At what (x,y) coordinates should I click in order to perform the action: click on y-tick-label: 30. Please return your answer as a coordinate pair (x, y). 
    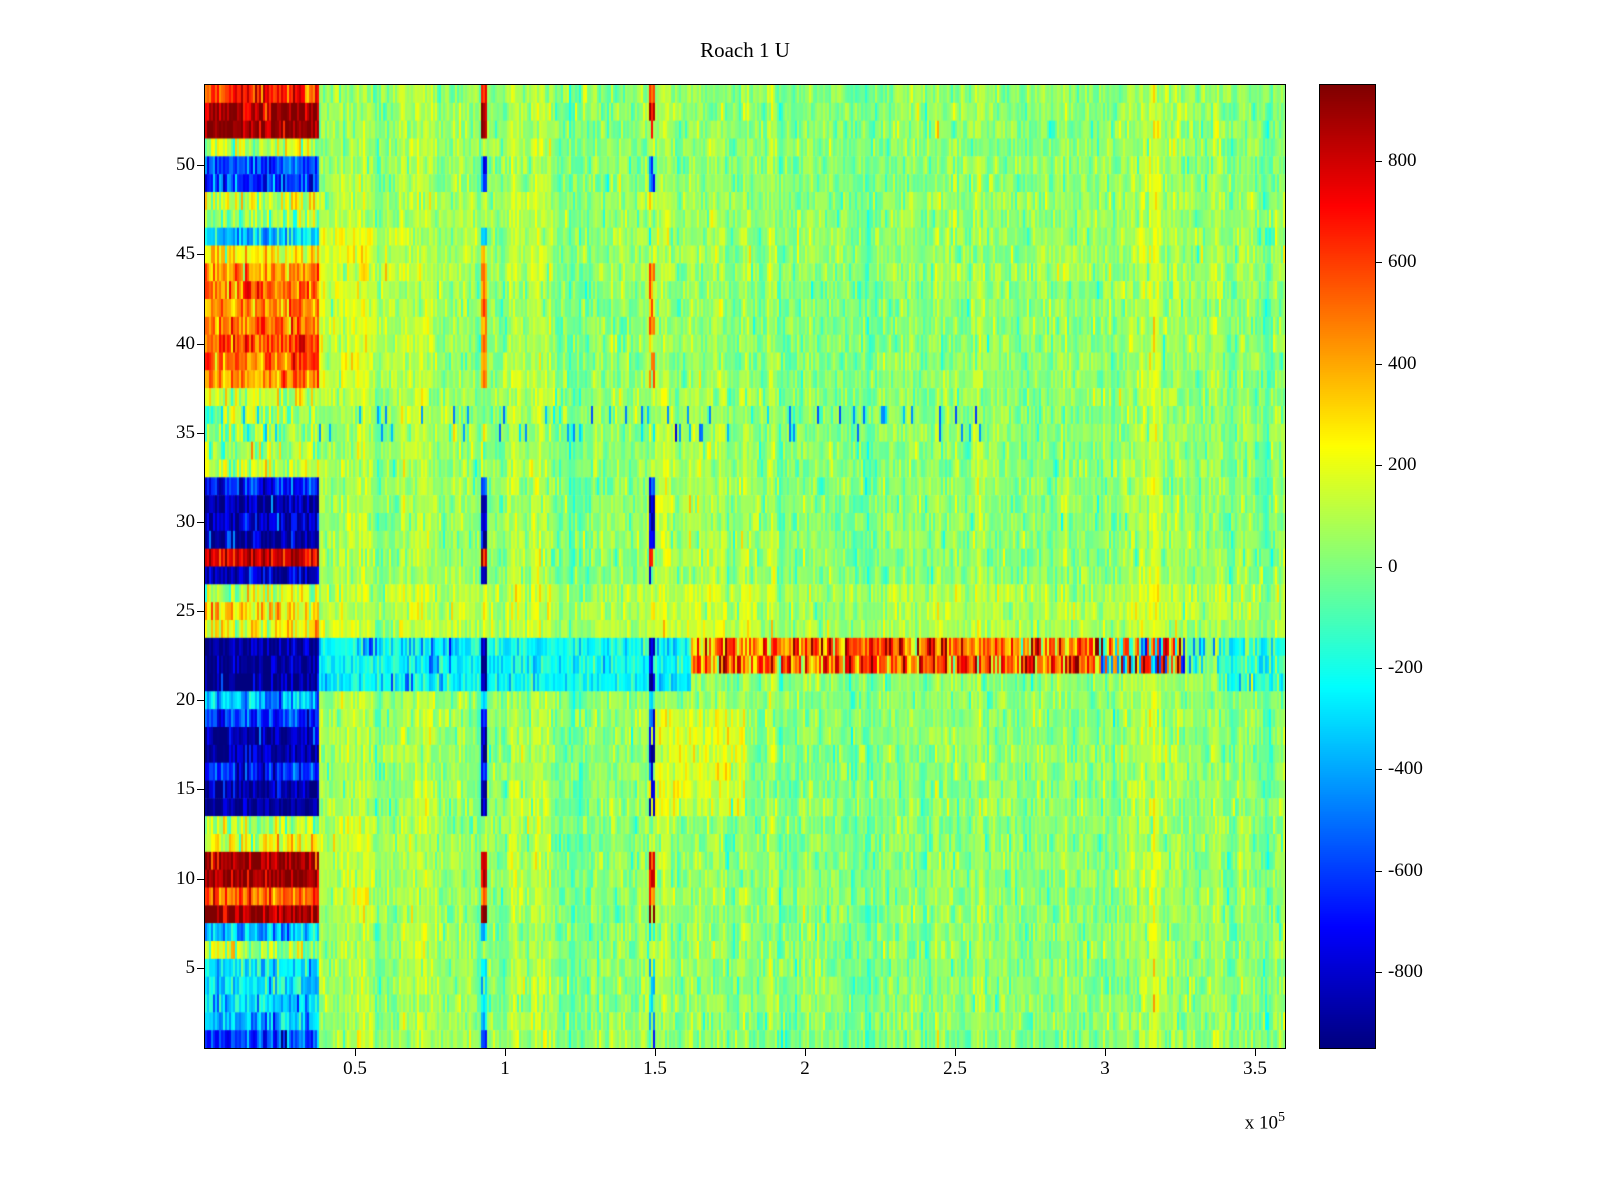
    Looking at the image, I should click on (185, 521).